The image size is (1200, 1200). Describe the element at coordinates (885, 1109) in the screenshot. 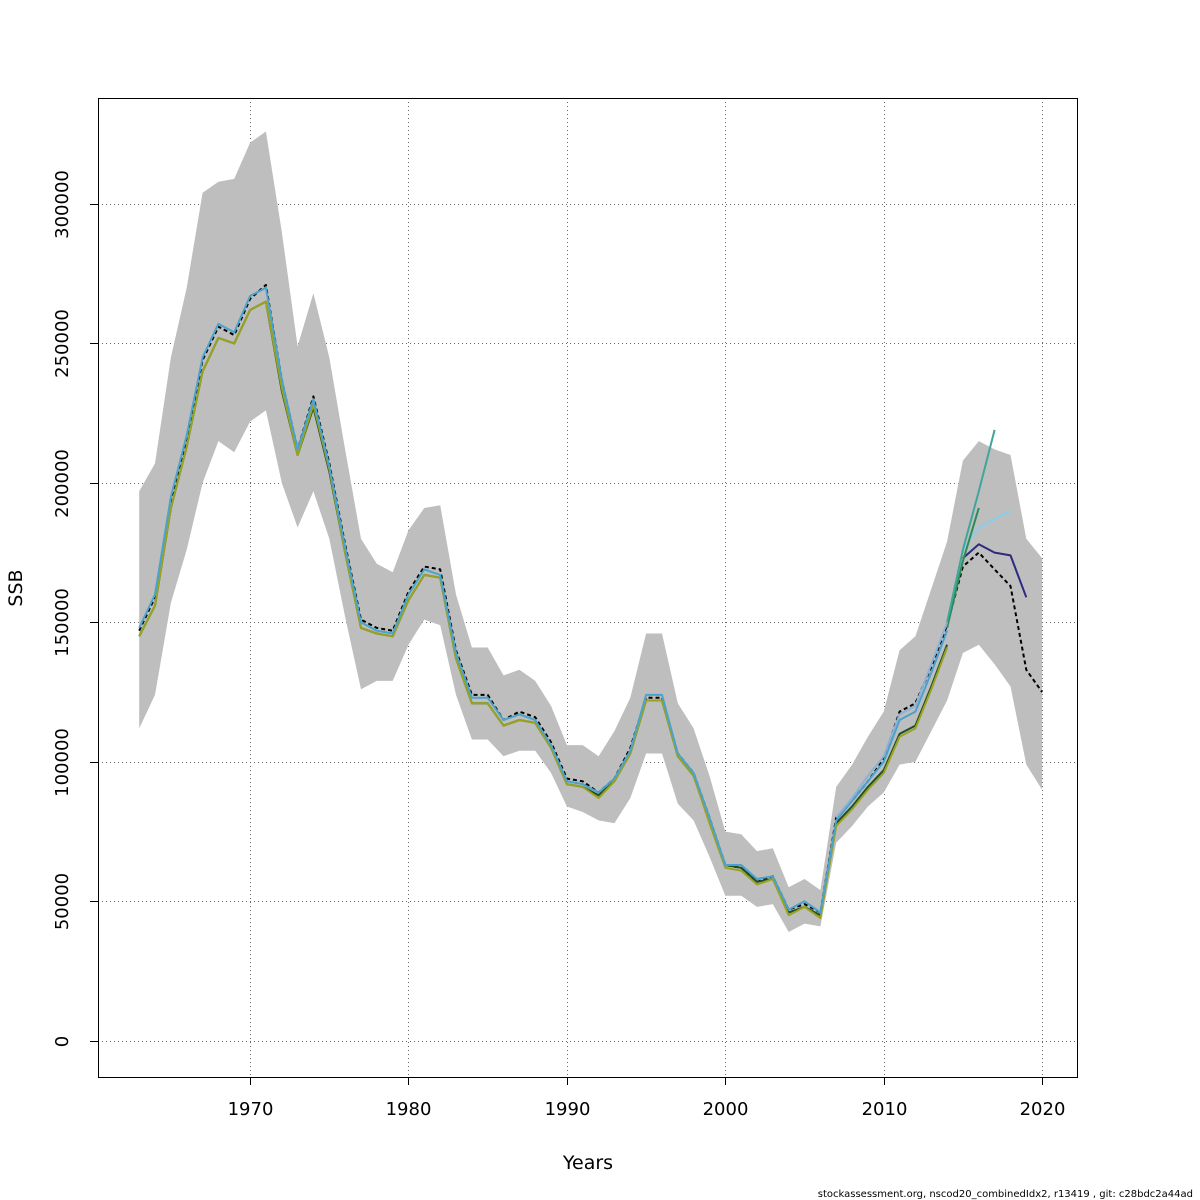

I see `x-tick-label-4: 2010` at that location.